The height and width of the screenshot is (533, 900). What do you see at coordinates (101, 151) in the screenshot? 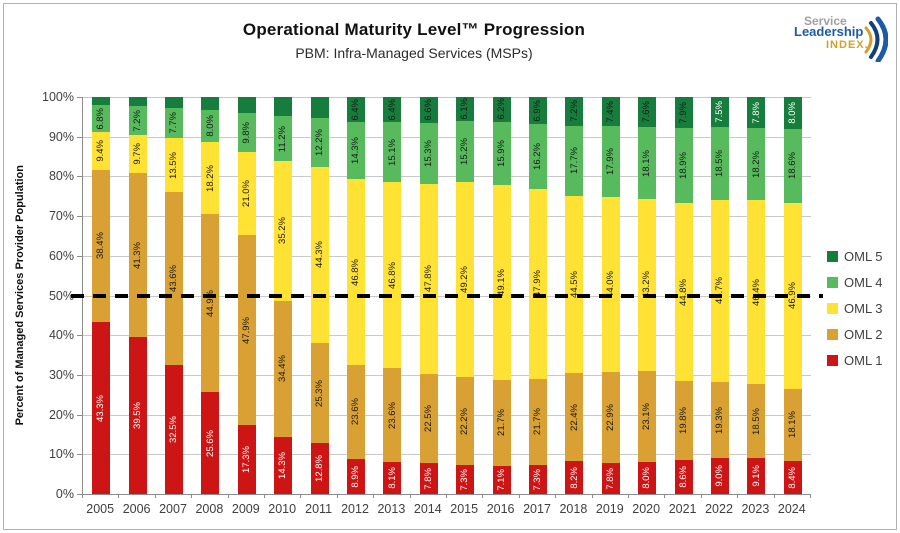
I see `segment-label: 9.4%` at bounding box center [101, 151].